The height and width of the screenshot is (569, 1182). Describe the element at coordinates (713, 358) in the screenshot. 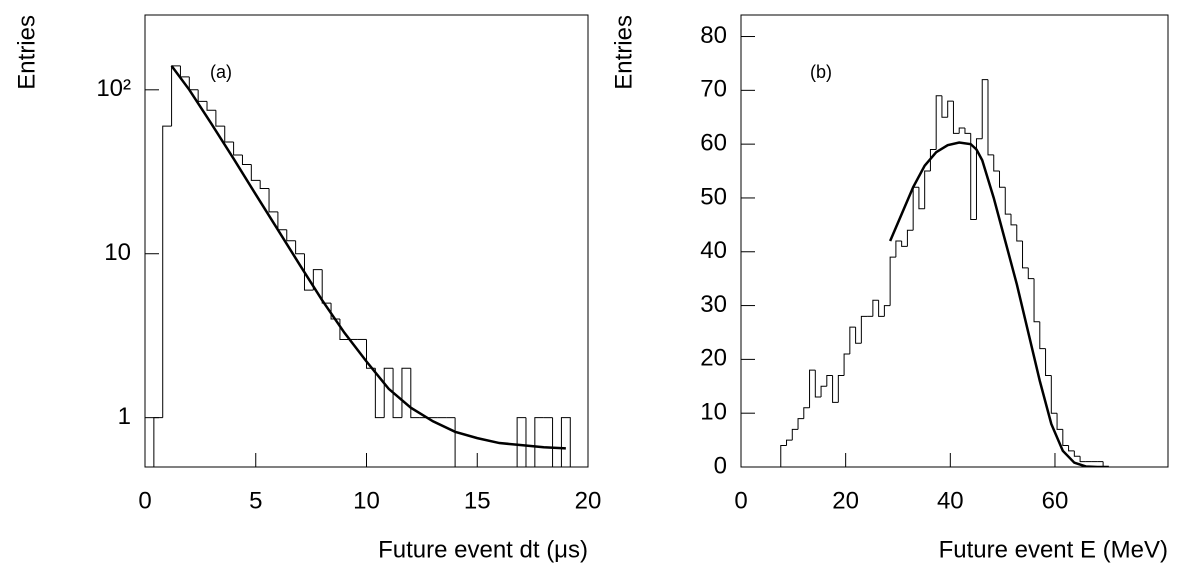

I see `y-tick-label: 20` at that location.